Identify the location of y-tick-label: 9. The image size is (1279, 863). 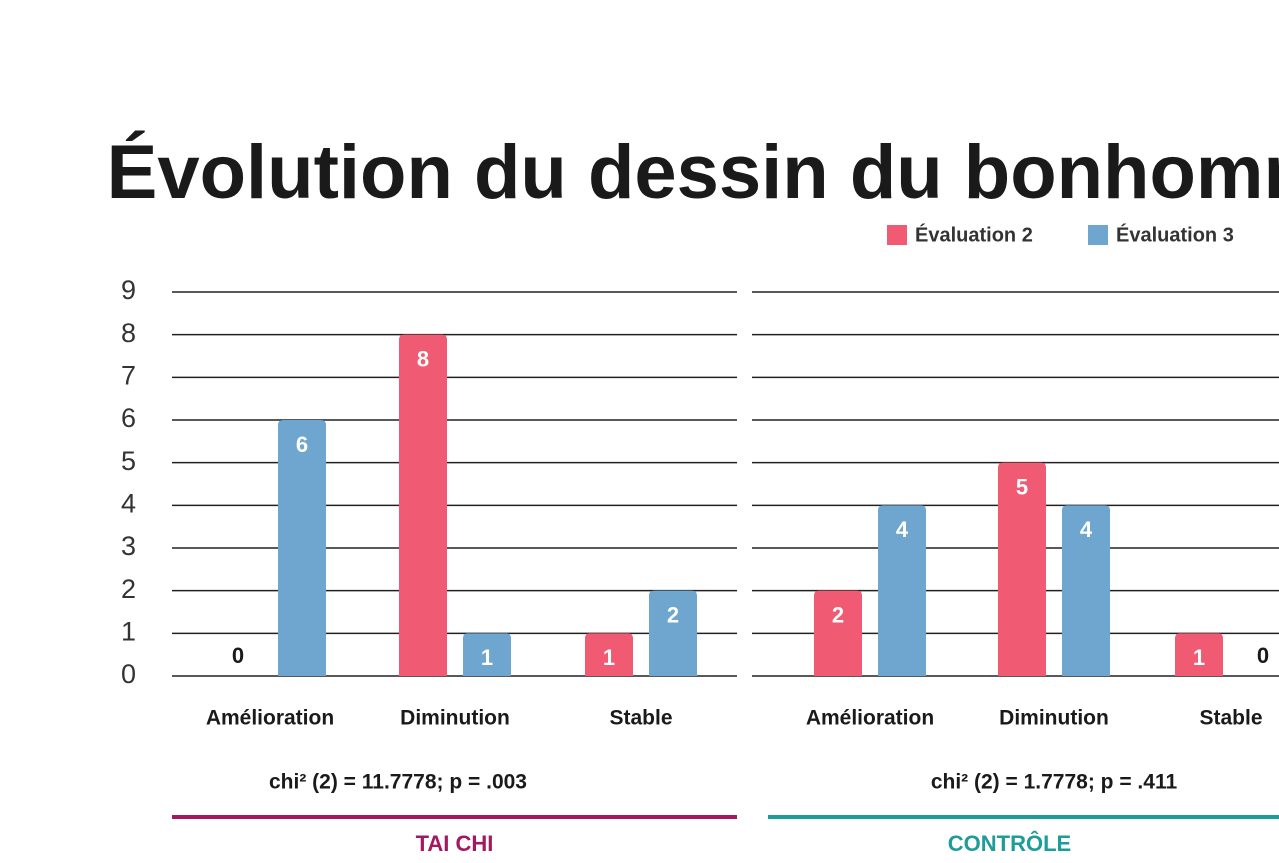
(128, 290).